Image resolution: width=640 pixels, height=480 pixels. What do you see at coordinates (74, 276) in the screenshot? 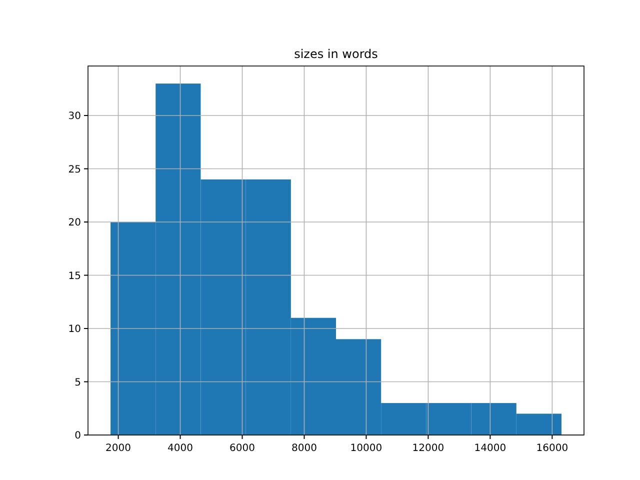
I see `y-tick-label: 15` at bounding box center [74, 276].